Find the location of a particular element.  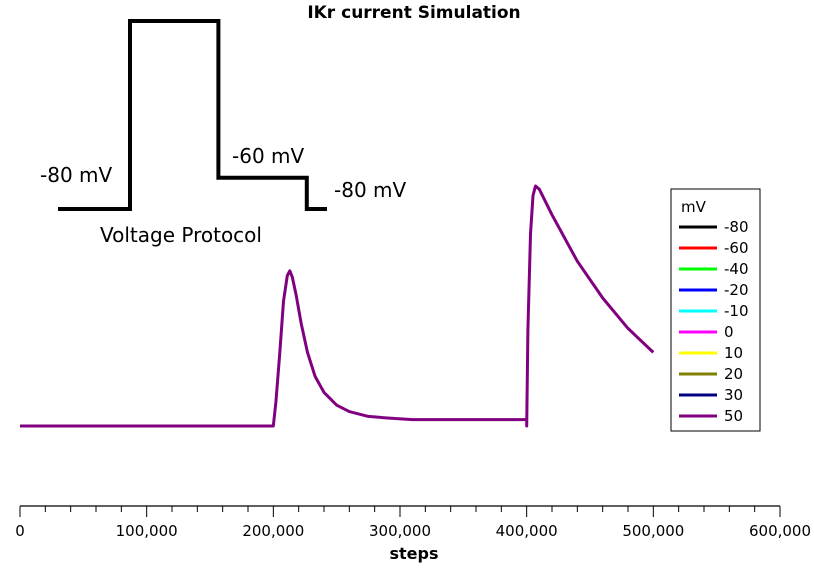

legend: mV -80 -60 -40 -20 -10 0 10 20 30 50 is located at coordinates (715, 310).